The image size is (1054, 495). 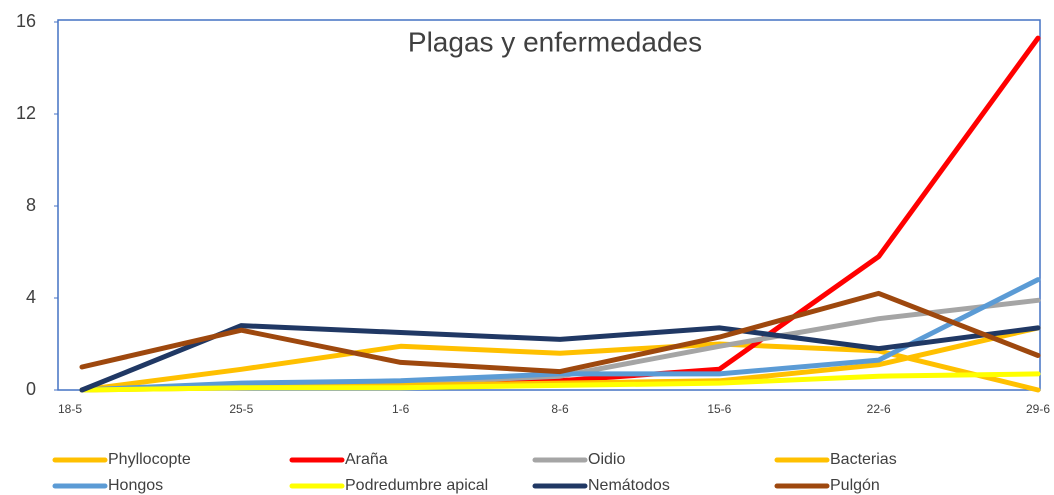 What do you see at coordinates (26, 113) in the screenshot?
I see `y-tick-label: 12` at bounding box center [26, 113].